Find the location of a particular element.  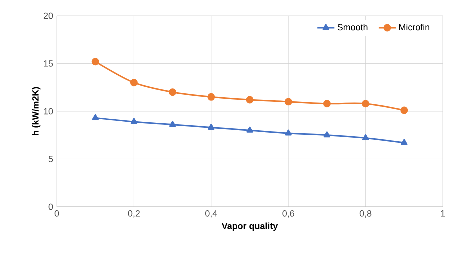

y-axis-title: h (kW/m2K) is located at coordinates (36, 111).